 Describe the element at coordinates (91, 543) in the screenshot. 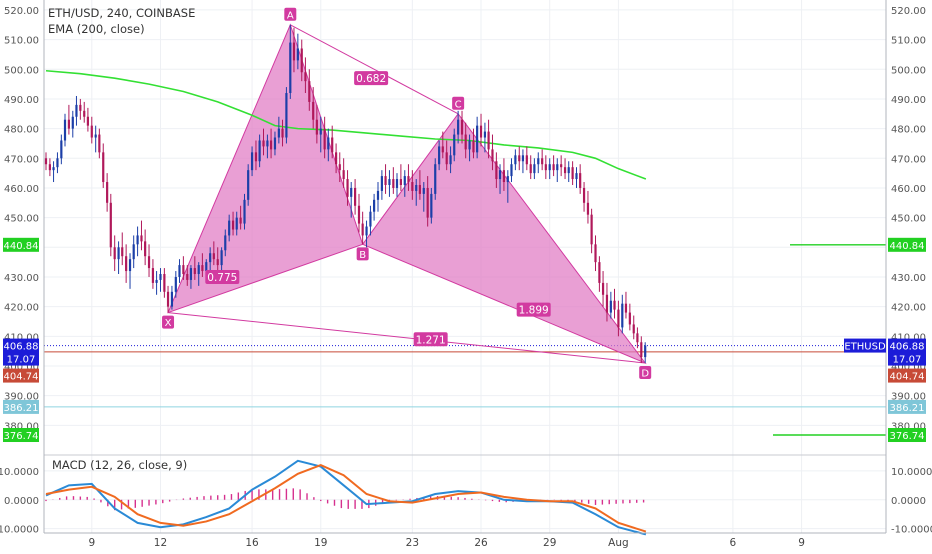

I see `x-tick-label: 9` at that location.